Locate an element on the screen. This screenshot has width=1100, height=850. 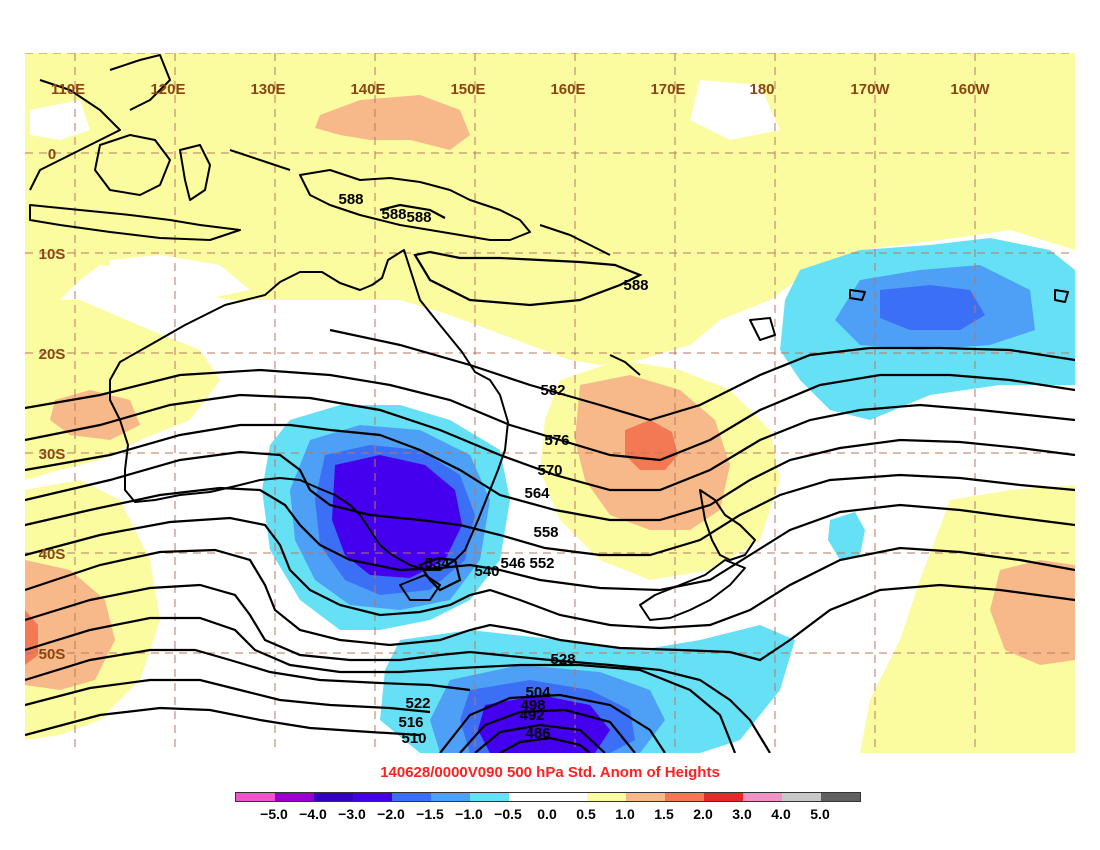
australia-coastline is located at coordinates (309, 410).